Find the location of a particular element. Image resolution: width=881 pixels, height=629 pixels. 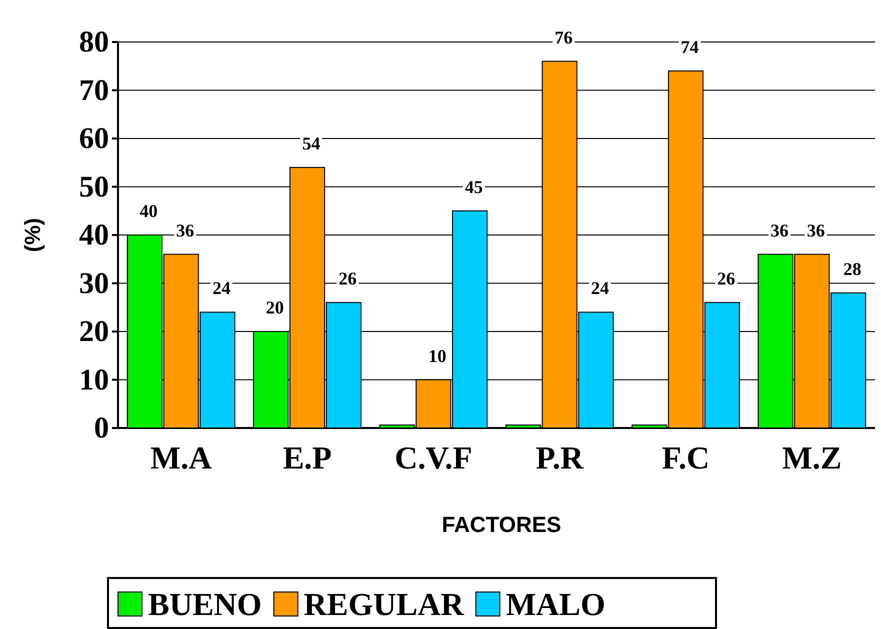

y-tick-label: 40 is located at coordinates (94, 235).